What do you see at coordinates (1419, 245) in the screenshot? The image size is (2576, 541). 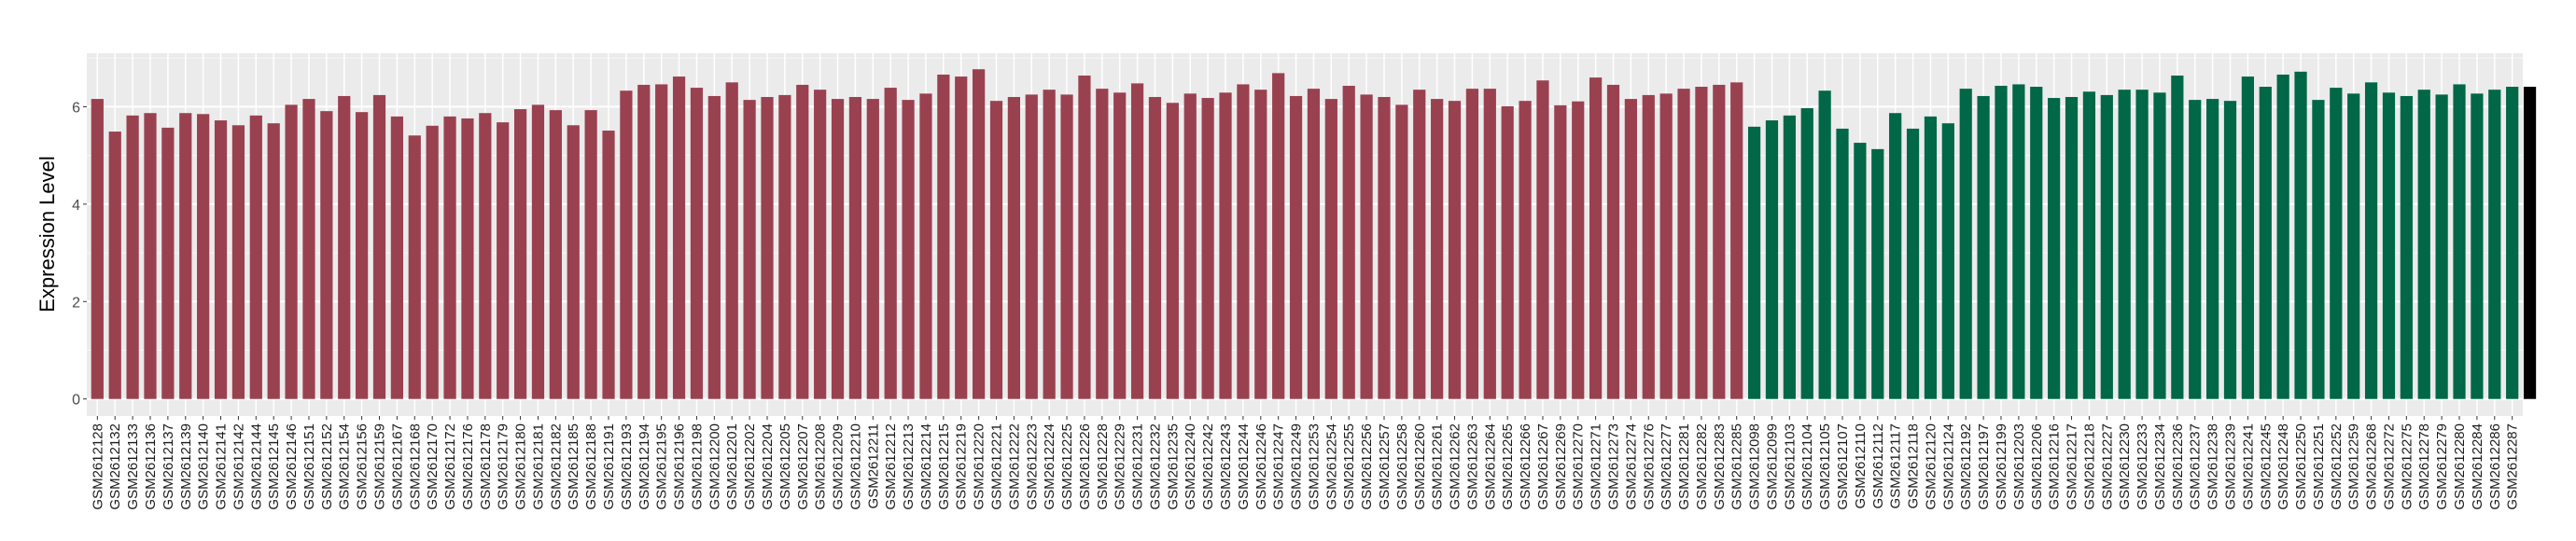 I see `bar-GSM2612260` at bounding box center [1419, 245].